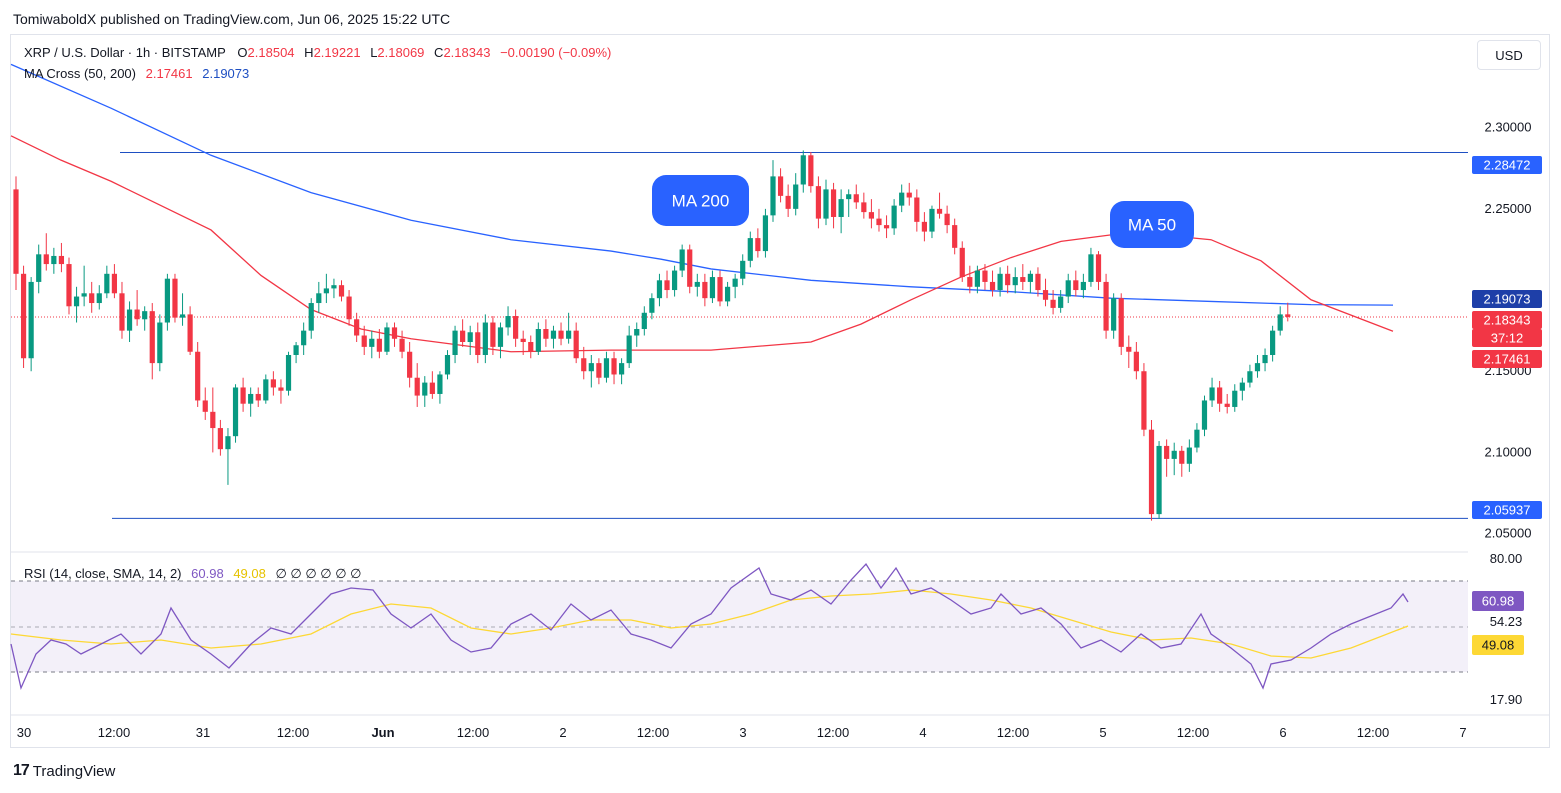  Describe the element at coordinates (709, 626) in the screenshot. I see `rsi-line` at that location.